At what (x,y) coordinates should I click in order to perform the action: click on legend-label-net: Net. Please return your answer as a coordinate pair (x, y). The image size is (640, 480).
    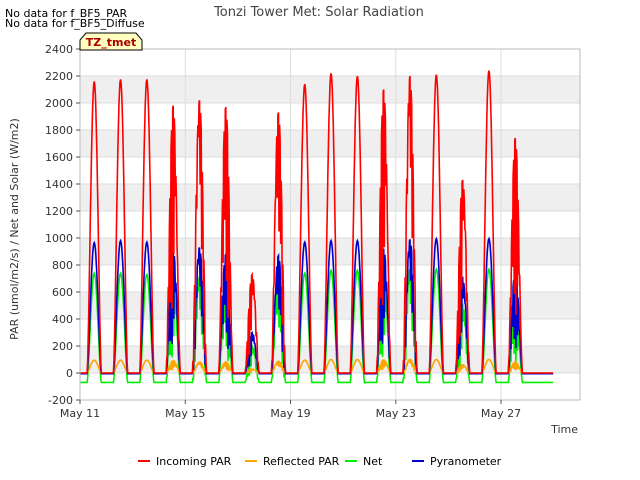
    Looking at the image, I should click on (373, 461).